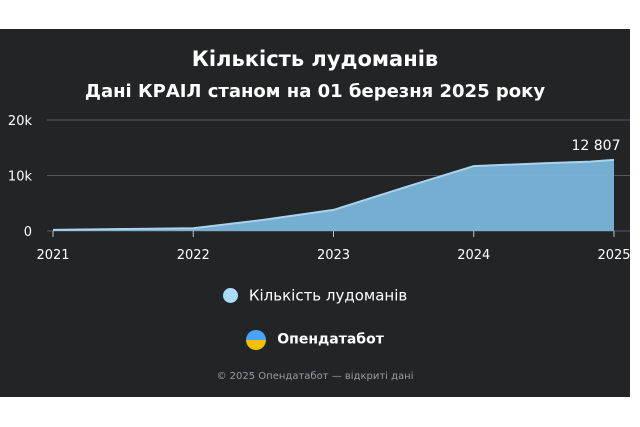  Describe the element at coordinates (193, 255) in the screenshot. I see `x-tick-label: 2022` at that location.